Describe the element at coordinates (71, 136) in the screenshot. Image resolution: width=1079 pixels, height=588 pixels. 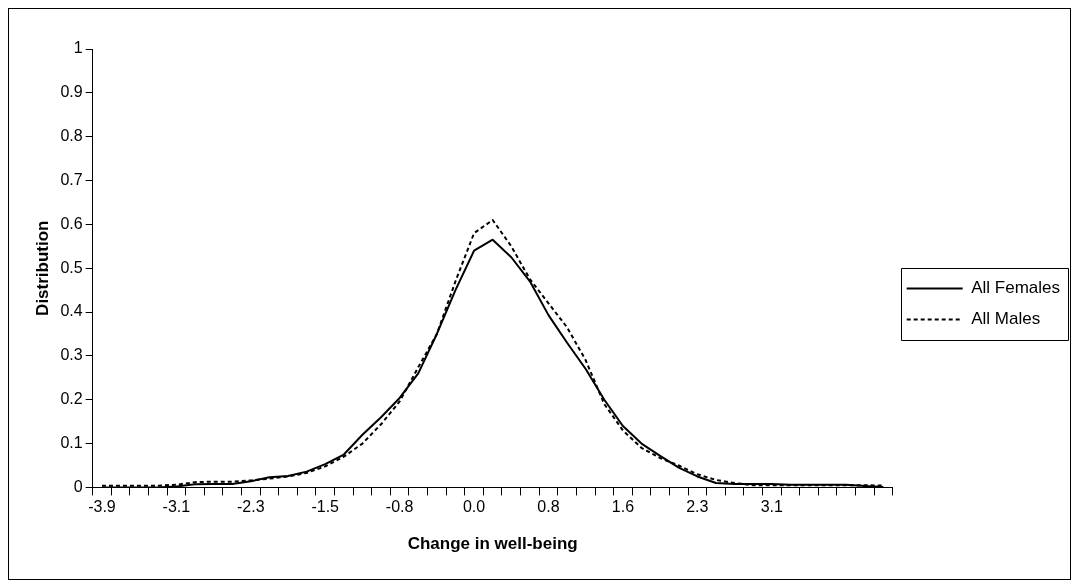
I see `y-tick-label: 0.8` at that location.